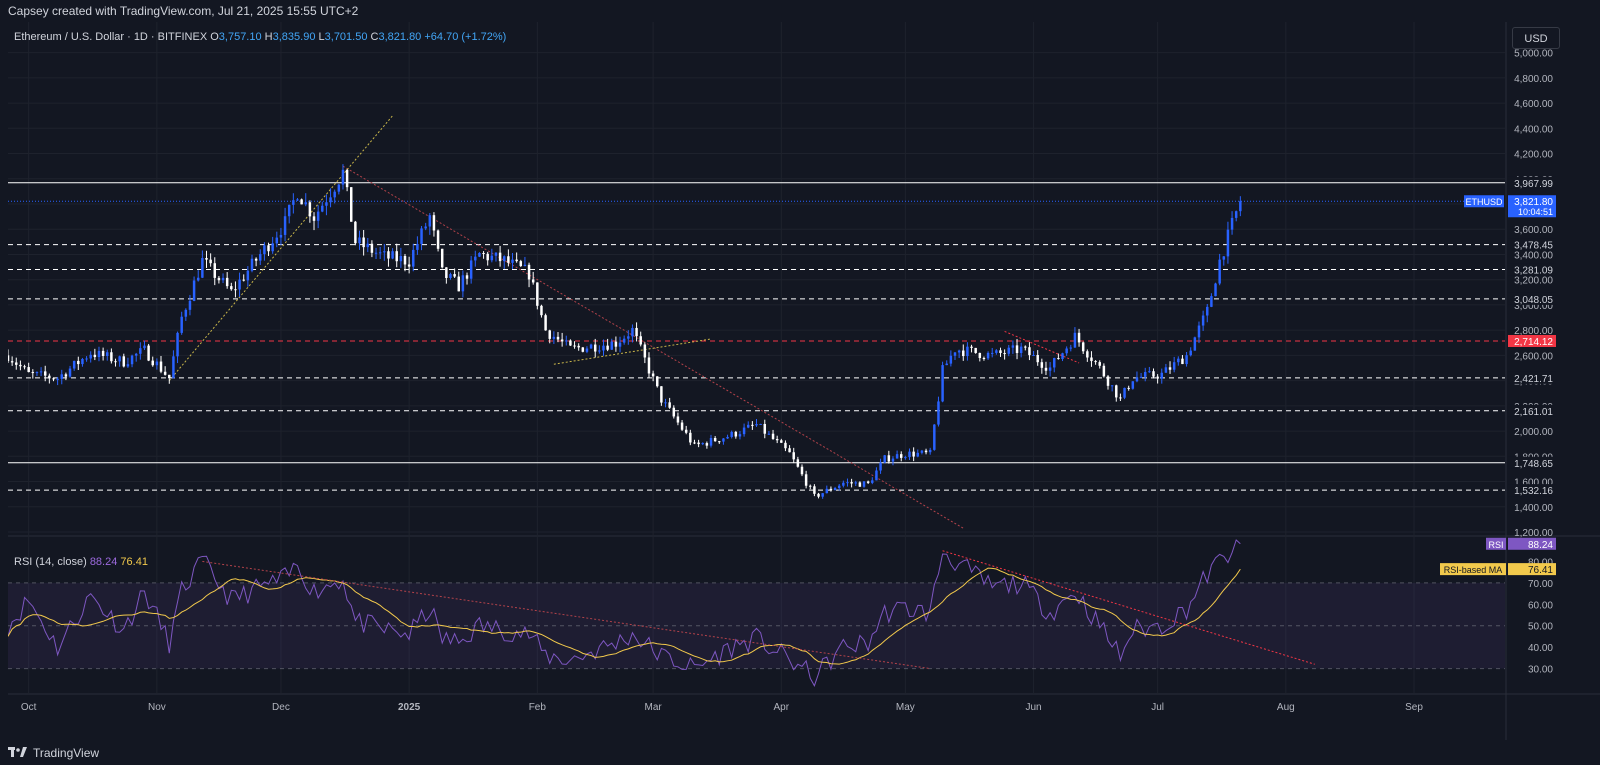 Image resolution: width=1600 pixels, height=765 pixels. Describe the element at coordinates (1532, 569) in the screenshot. I see `ma-tag-bg` at that location.